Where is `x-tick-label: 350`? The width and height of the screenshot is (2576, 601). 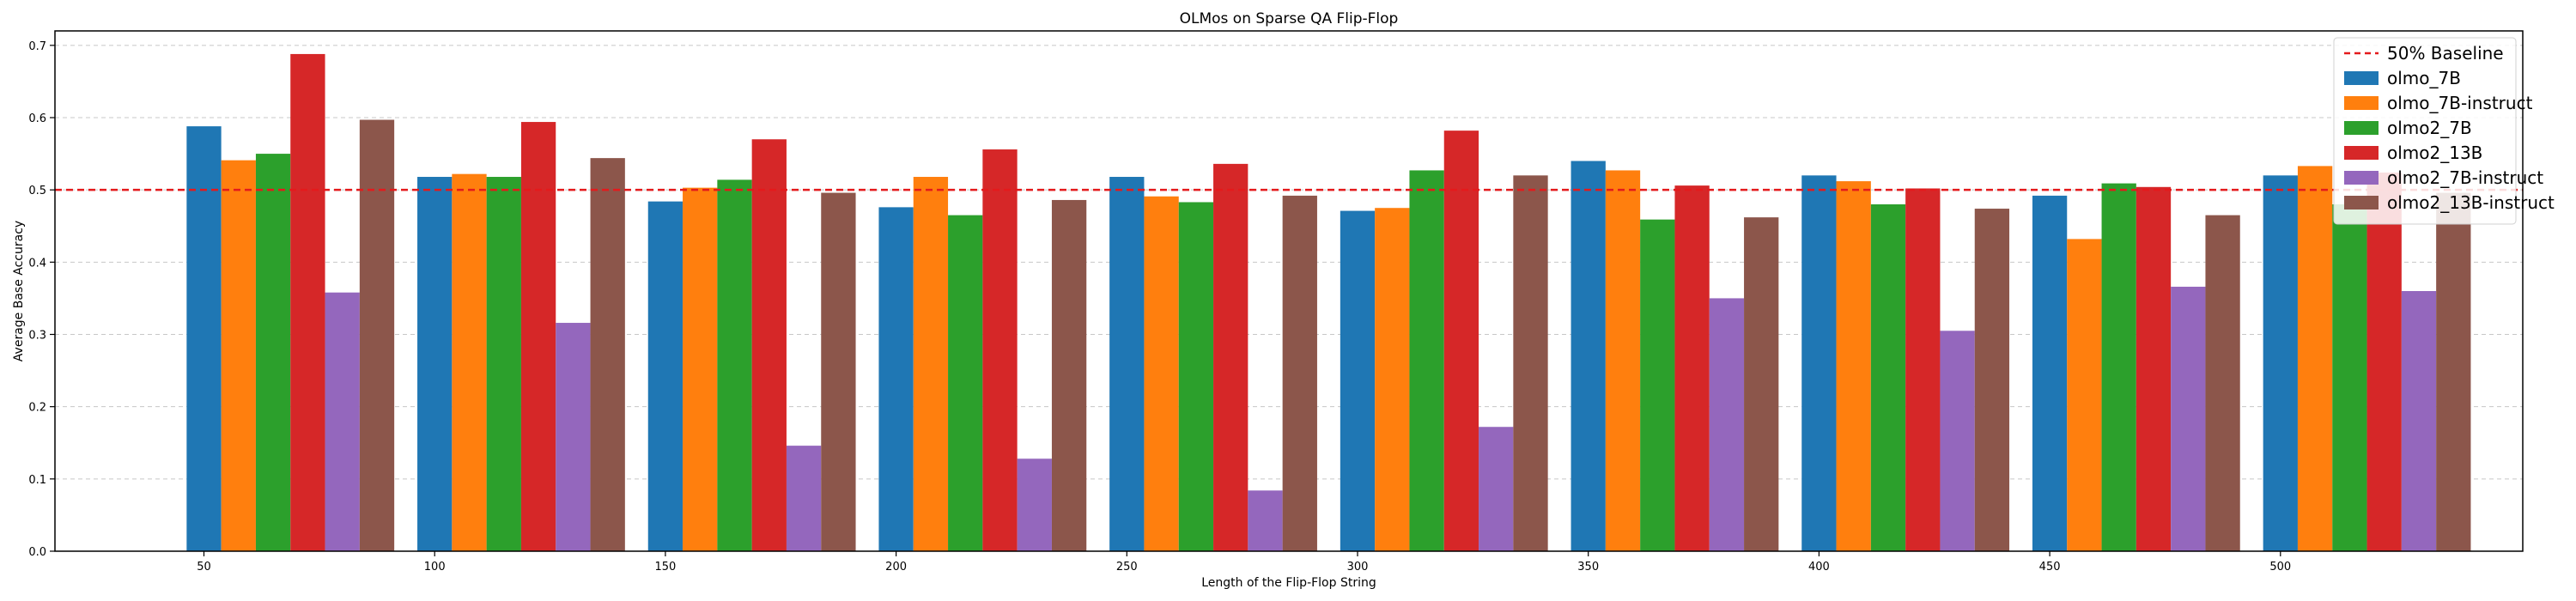
x-tick-label: 350 is located at coordinates (1588, 567).